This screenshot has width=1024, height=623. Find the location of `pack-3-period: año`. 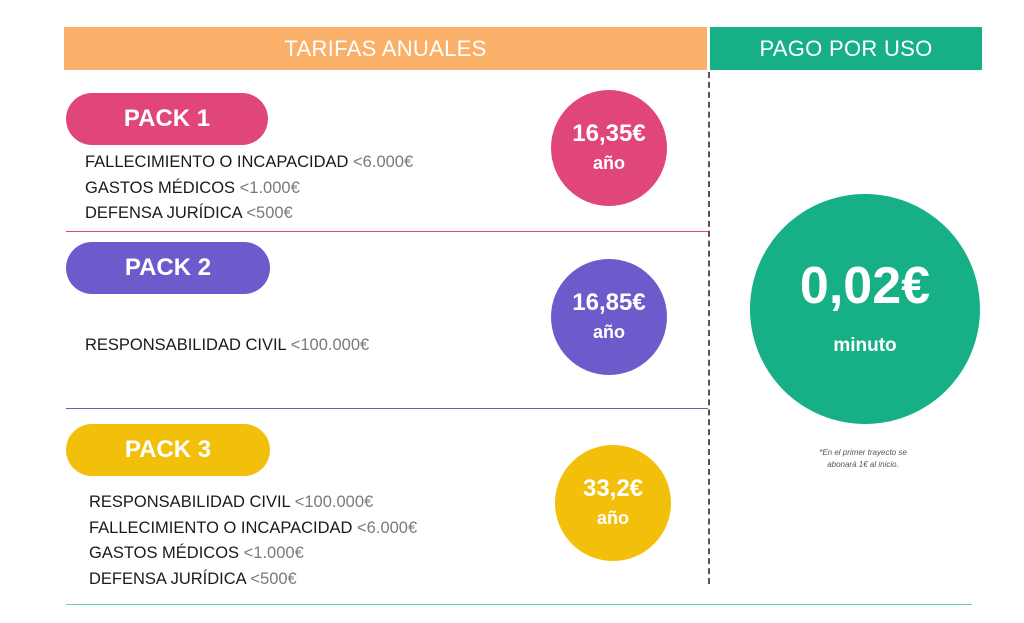

pack-3-period: año is located at coordinates (612, 518).